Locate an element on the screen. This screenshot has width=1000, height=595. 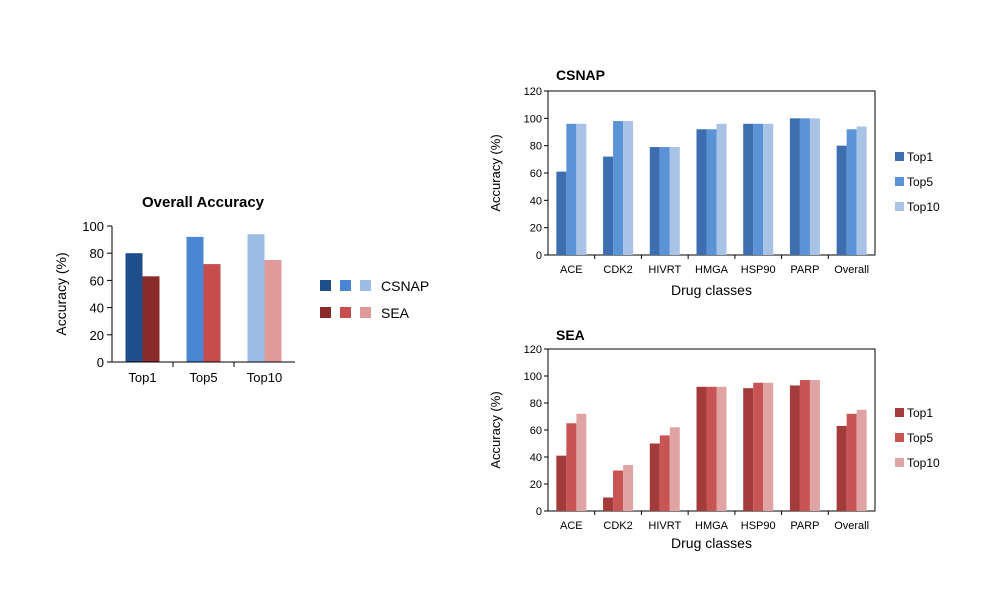
x-tick-label: HIVRT is located at coordinates (664, 270).